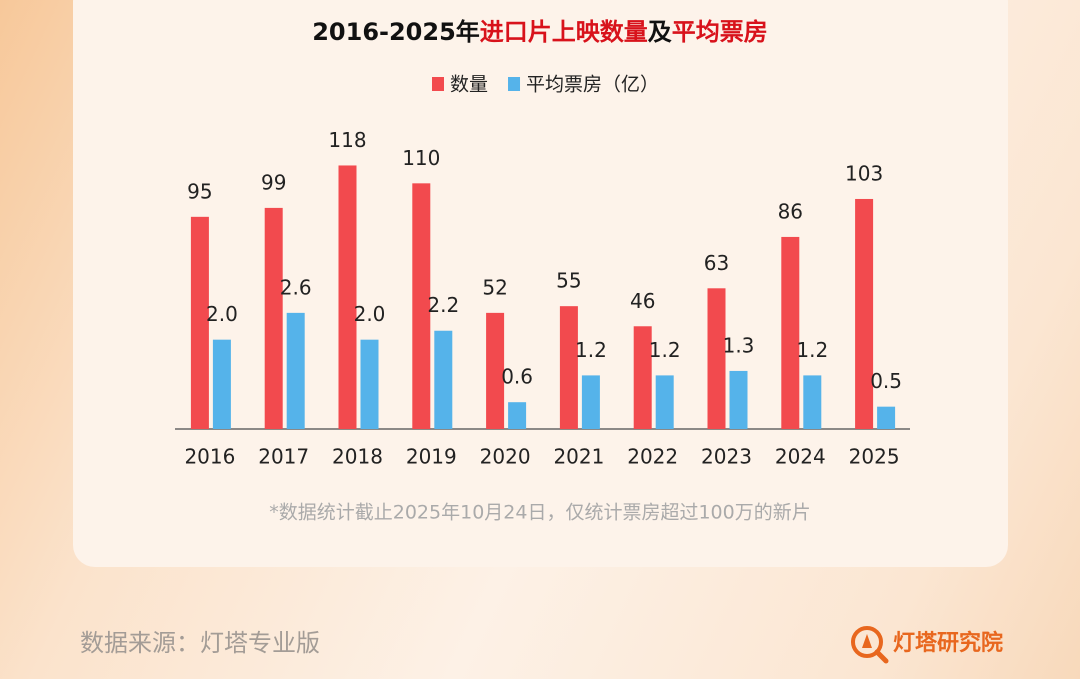  What do you see at coordinates (421, 158) in the screenshot?
I see `data-label: 110` at bounding box center [421, 158].